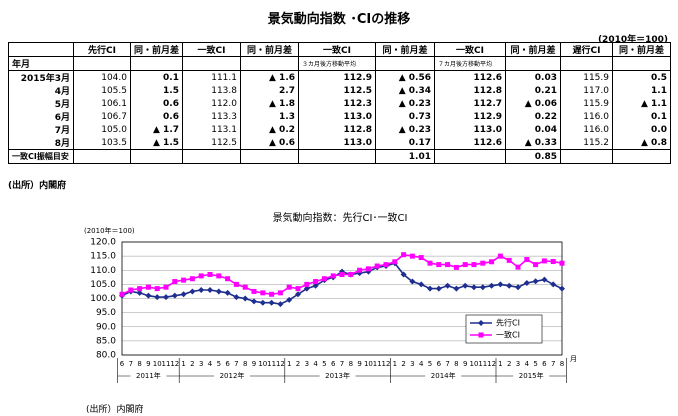 The width and height of the screenshot is (678, 416). Describe the element at coordinates (271, 364) in the screenshot. I see `x-tick-label: 11` at that location.